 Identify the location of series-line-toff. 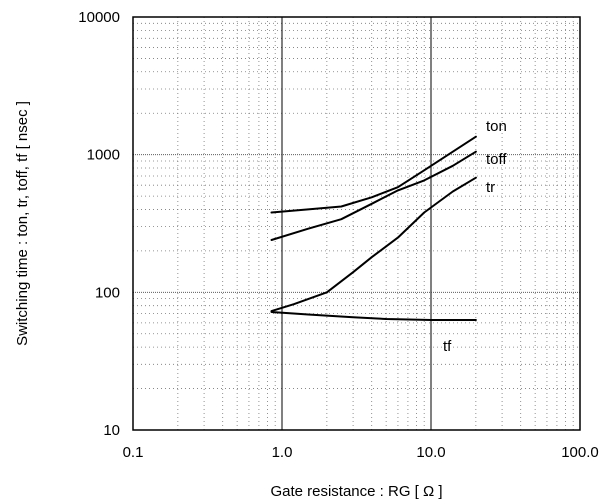
(373, 195).